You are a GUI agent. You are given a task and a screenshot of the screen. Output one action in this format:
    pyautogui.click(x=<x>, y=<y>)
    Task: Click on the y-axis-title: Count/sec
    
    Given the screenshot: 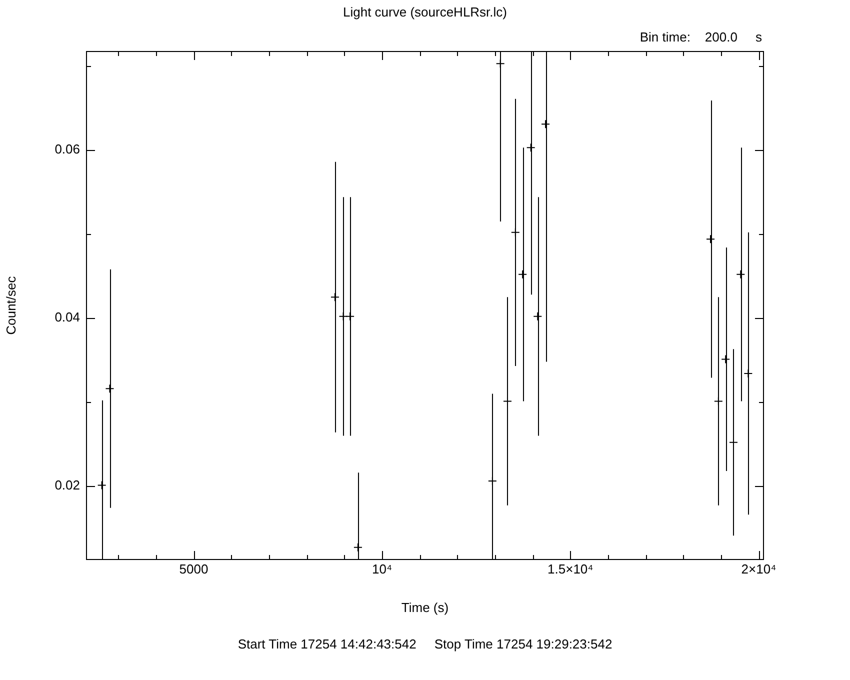 What is the action you would take?
    pyautogui.click(x=10, y=305)
    